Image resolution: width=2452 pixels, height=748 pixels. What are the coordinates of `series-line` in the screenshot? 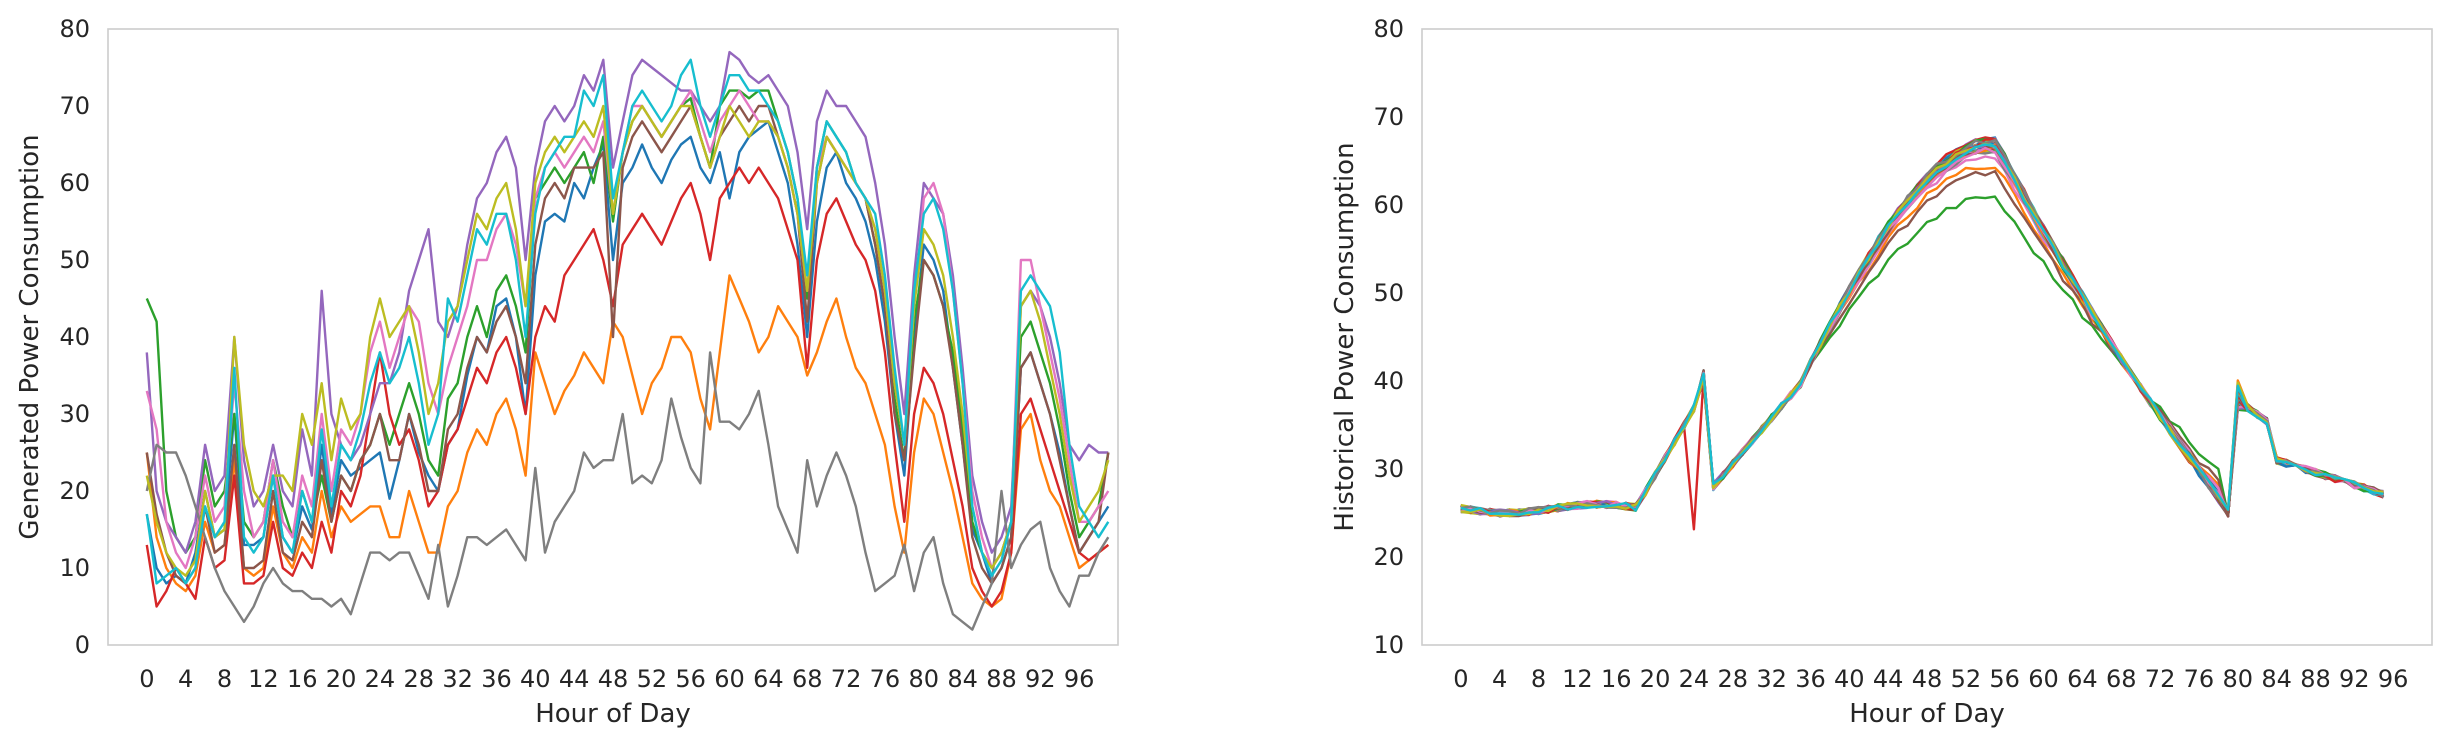 It's located at (627, 491).